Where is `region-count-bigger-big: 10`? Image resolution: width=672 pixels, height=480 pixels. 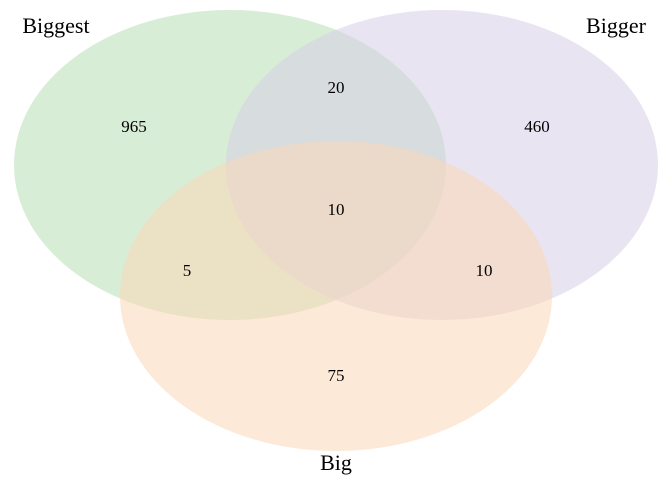
region-count-bigger-big: 10 is located at coordinates (484, 270).